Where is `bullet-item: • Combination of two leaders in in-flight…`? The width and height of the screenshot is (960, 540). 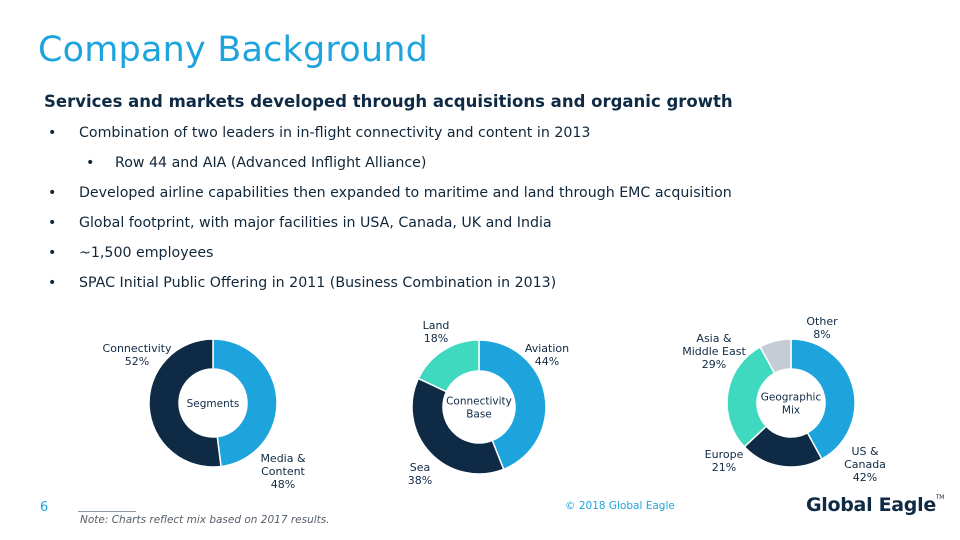 bullet-item: • Combination of two leaders in in-flight… is located at coordinates (404, 133).